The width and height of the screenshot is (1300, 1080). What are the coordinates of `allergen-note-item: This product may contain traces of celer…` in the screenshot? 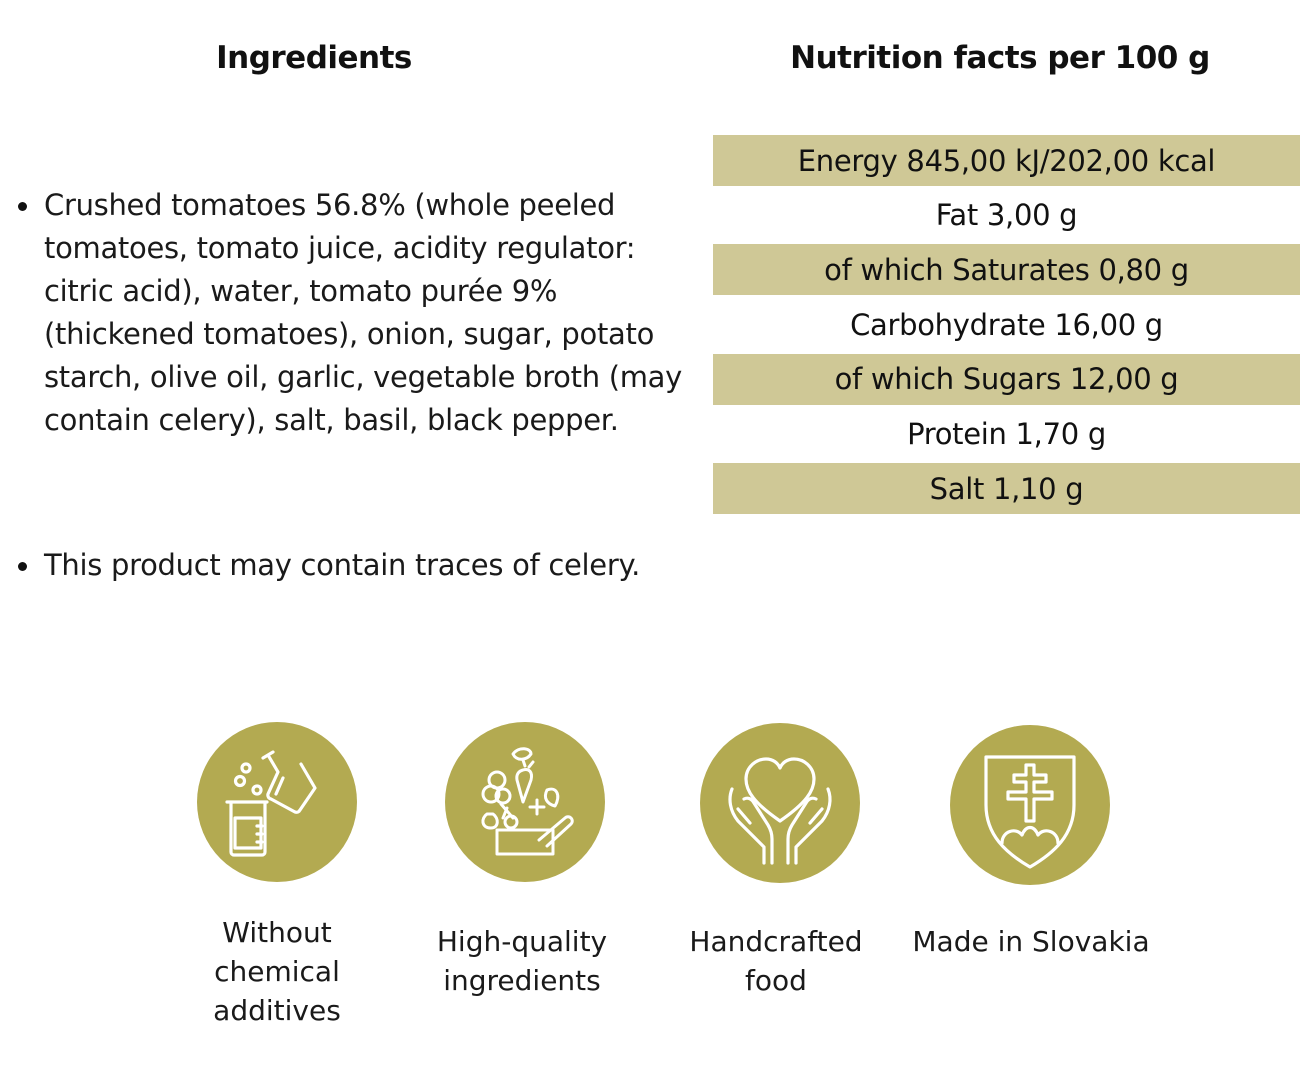 It's located at (381, 565).